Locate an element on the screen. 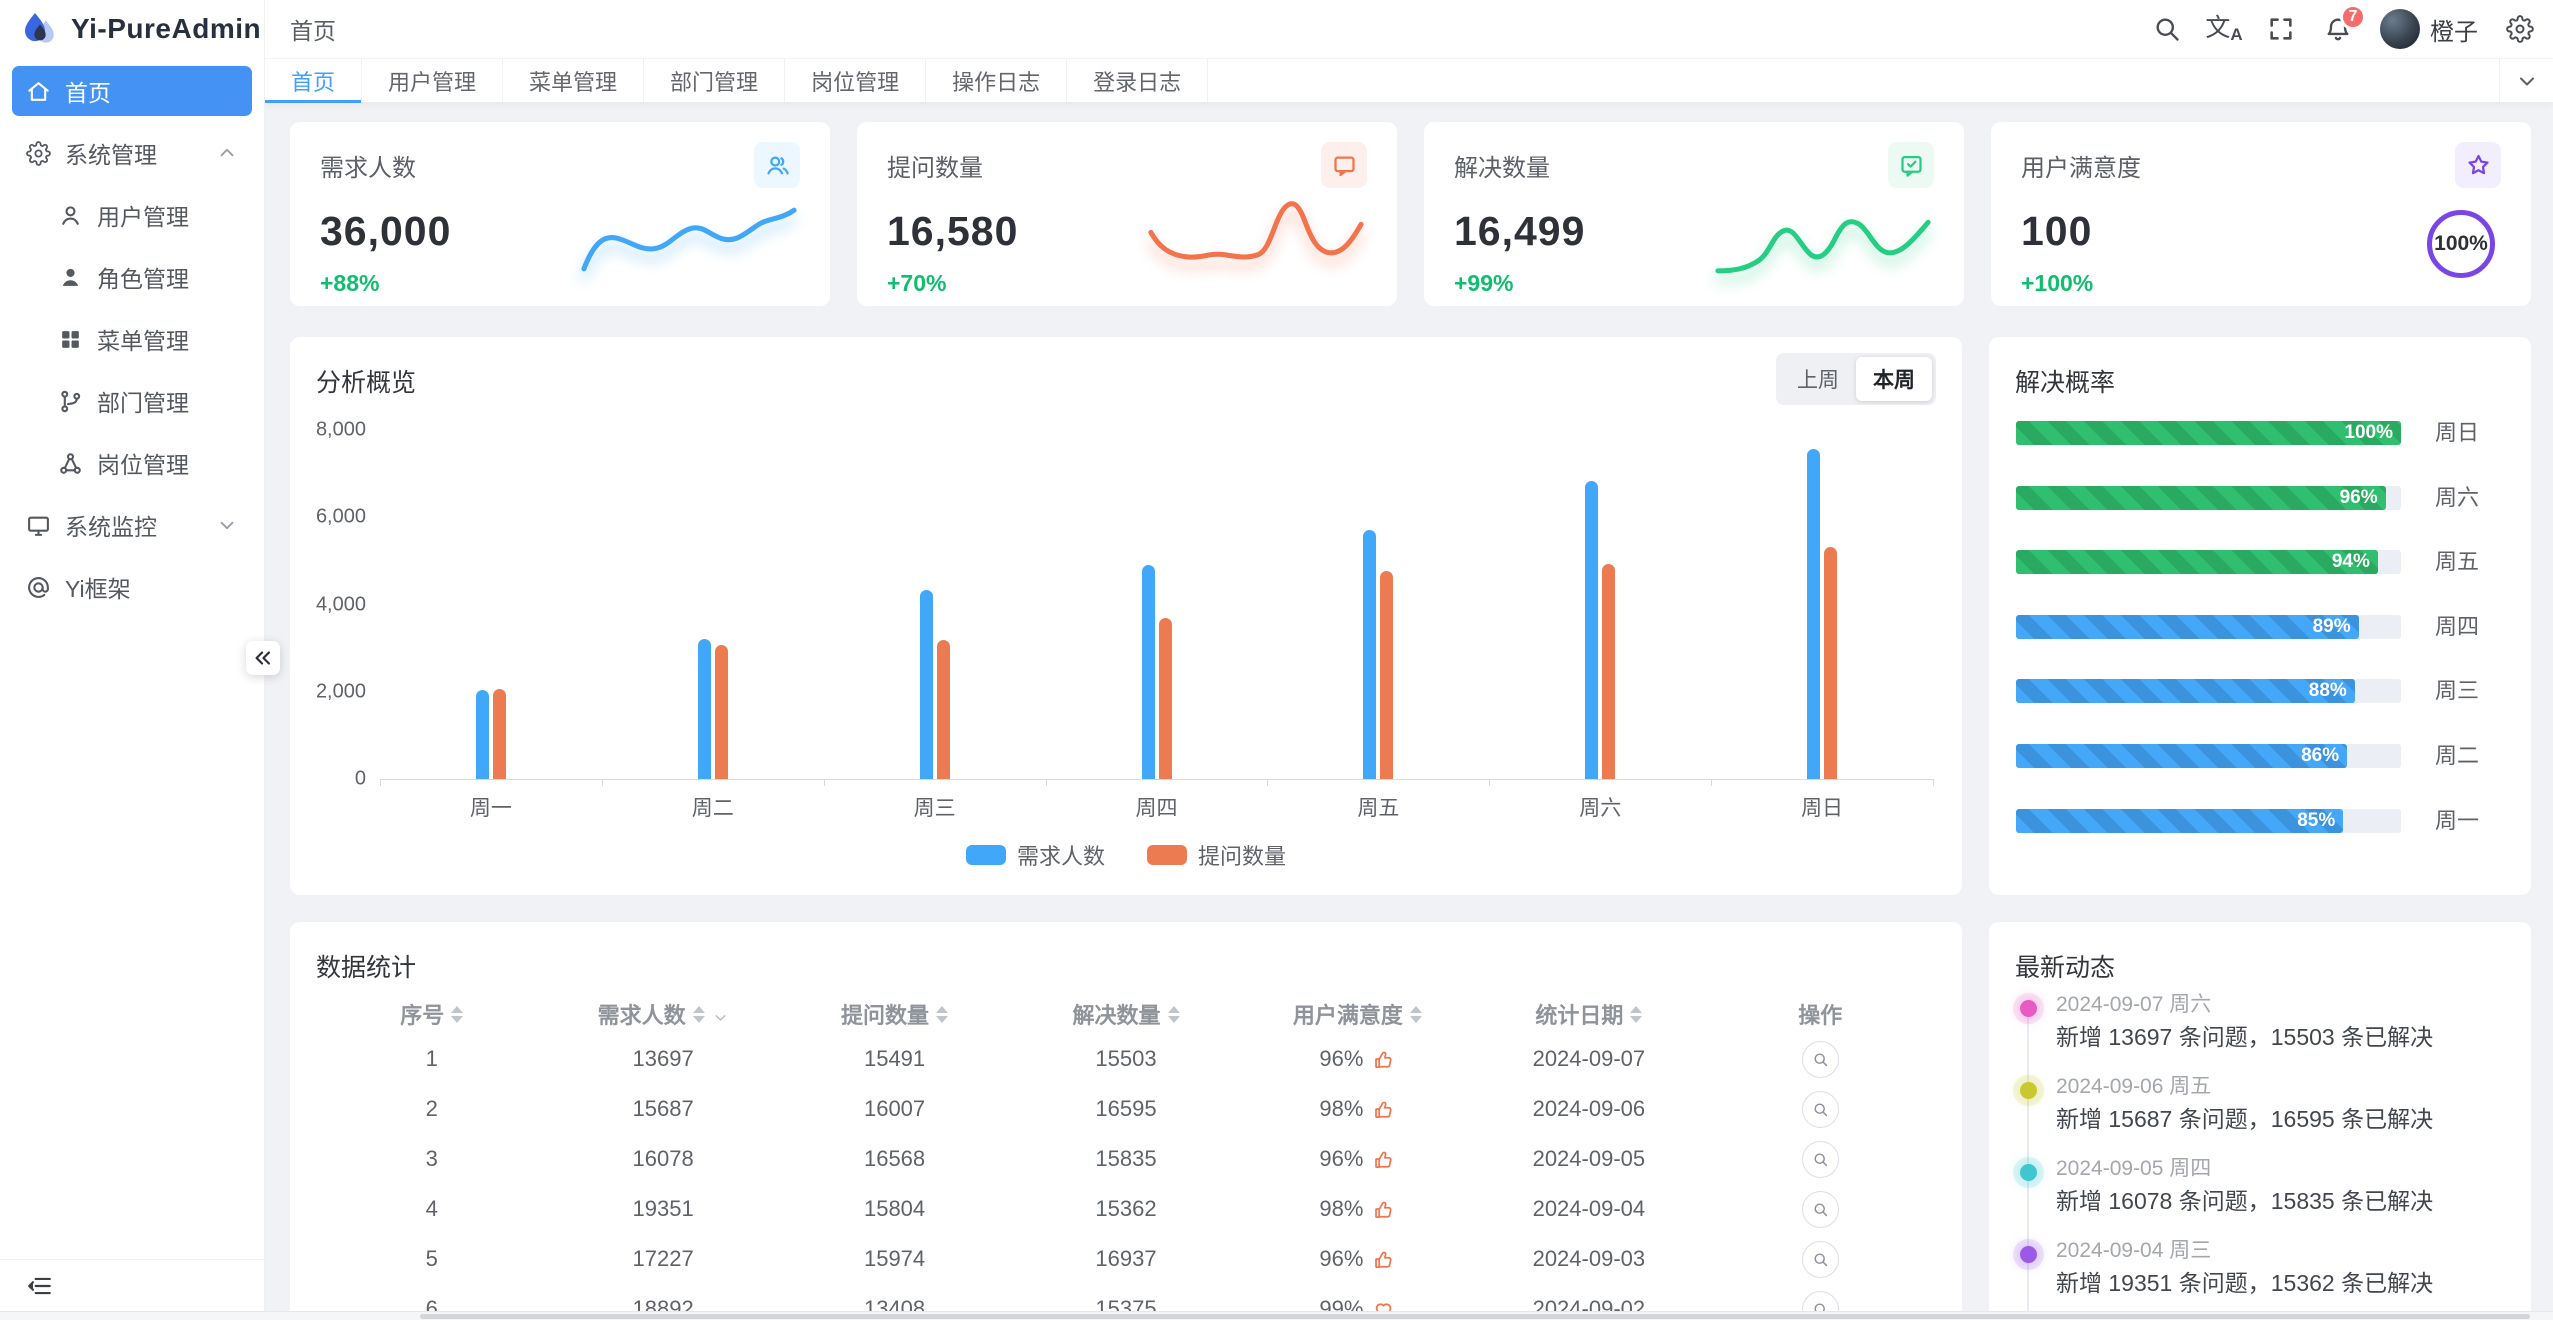 The image size is (2553, 1320). column-header-序号: 序号 is located at coordinates (431, 1014).